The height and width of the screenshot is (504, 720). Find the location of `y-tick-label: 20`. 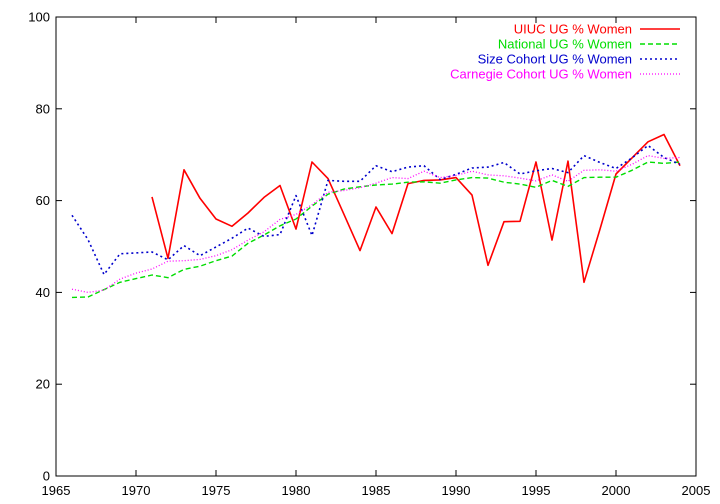

y-tick-label: 20 is located at coordinates (43, 384).